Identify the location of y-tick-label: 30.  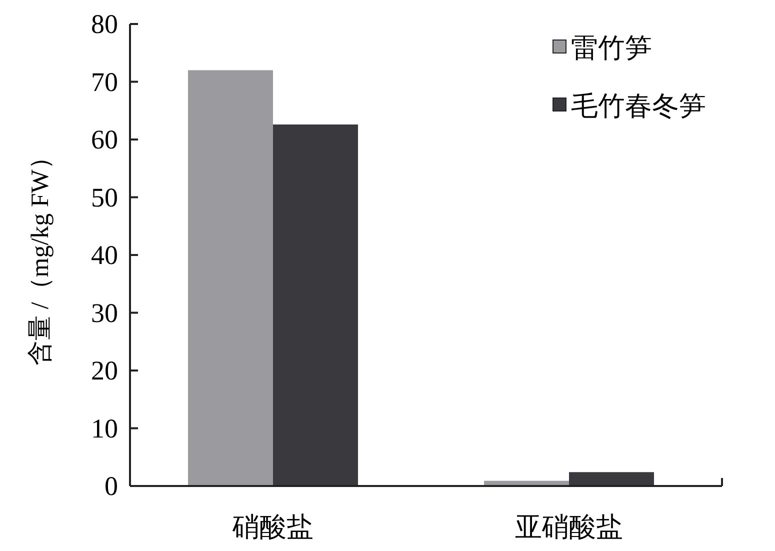
(104, 313).